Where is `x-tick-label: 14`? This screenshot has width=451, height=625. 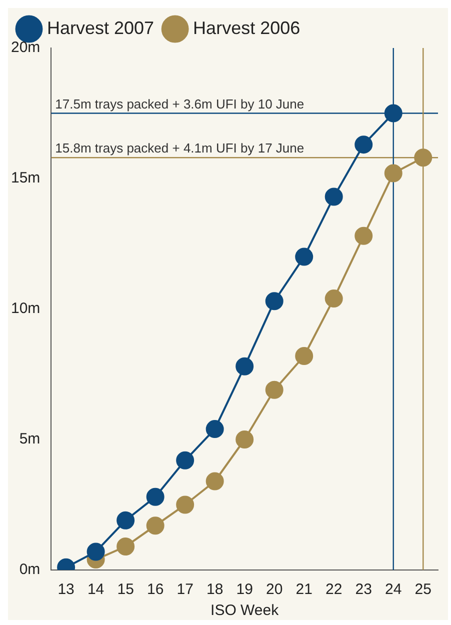
x-tick-label: 14 is located at coordinates (95, 589).